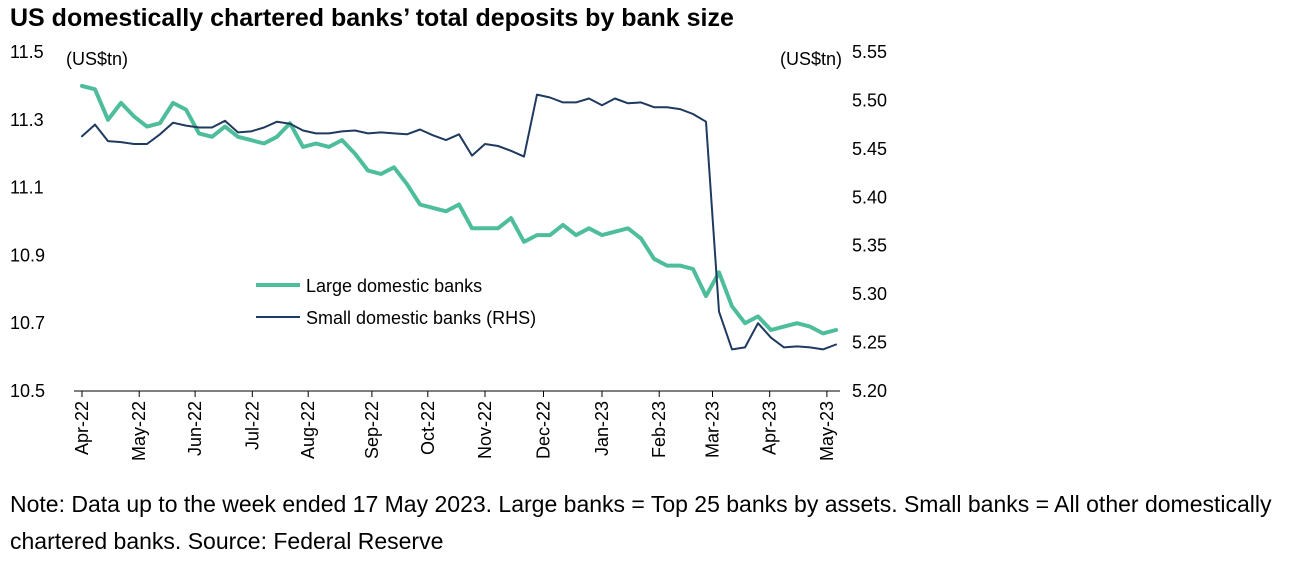 This screenshot has height=563, width=1294. I want to click on right-tick-label: 5.25, so click(869, 343).